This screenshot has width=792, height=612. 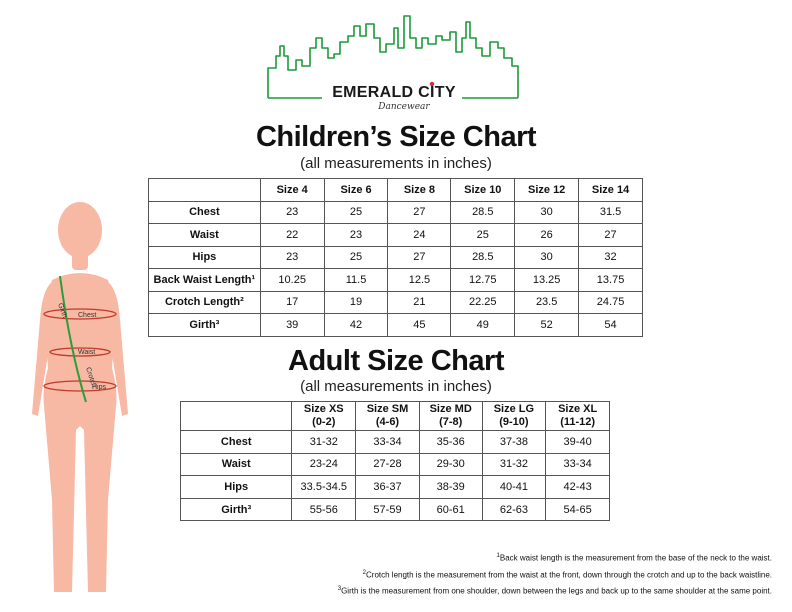 What do you see at coordinates (387, 509) in the screenshot?
I see `table-cell: 57-59` at bounding box center [387, 509].